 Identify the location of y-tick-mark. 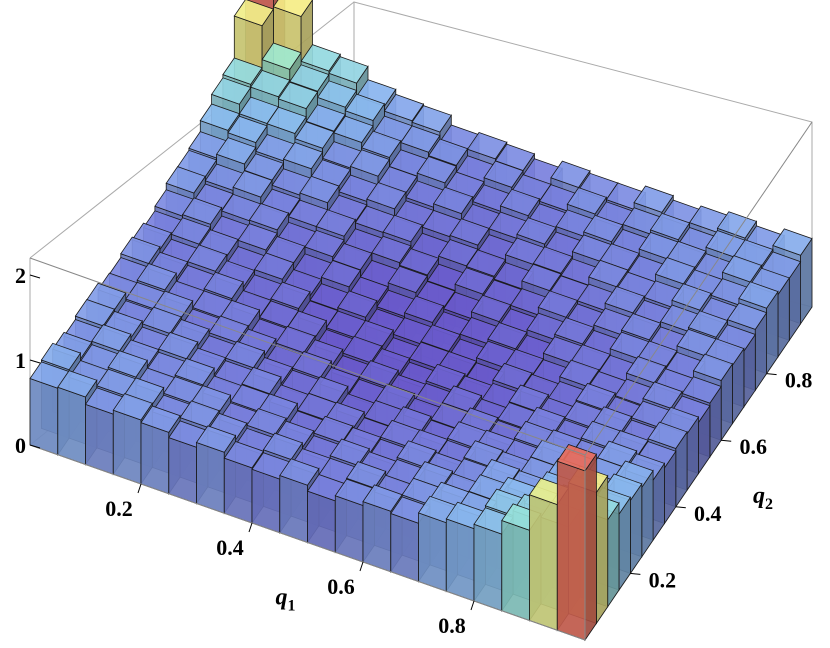
(680, 507).